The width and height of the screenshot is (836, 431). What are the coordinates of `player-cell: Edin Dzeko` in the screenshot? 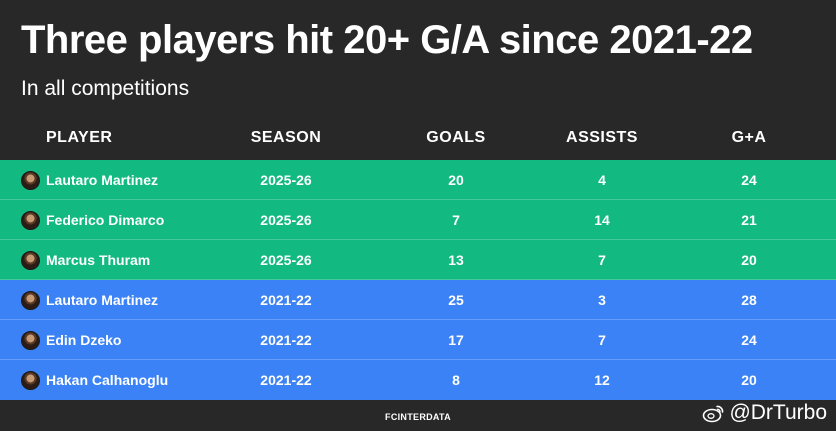 It's located at (71, 340).